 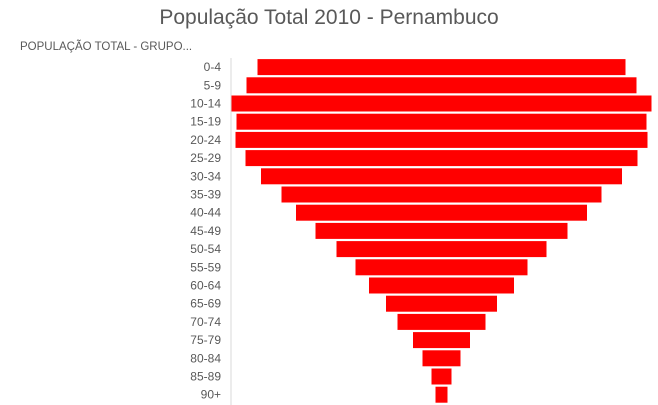 What do you see at coordinates (205, 358) in the screenshot?
I see `tick-label-80-84: 80-84` at bounding box center [205, 358].